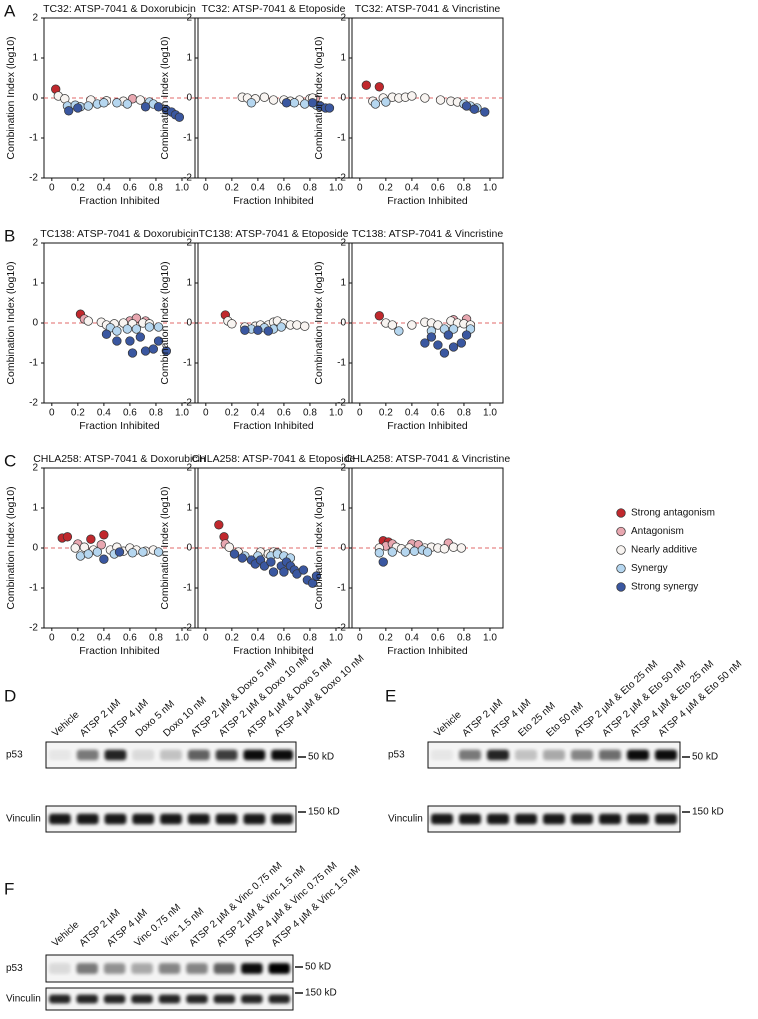 The image size is (758, 1019). I want to click on chart-title: TC32: ATSP-7041 & Etoposide, so click(274, 9).